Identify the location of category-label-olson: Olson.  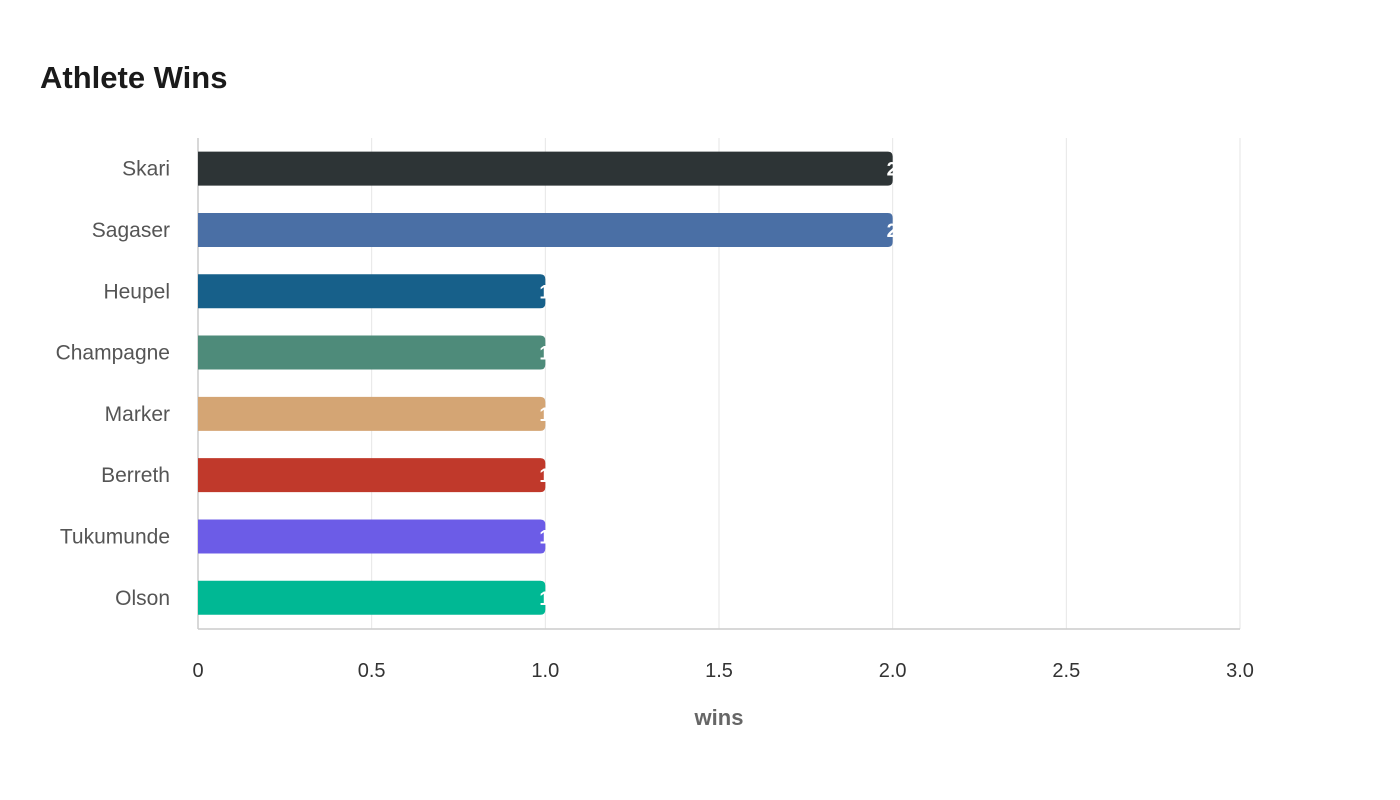
(142, 598).